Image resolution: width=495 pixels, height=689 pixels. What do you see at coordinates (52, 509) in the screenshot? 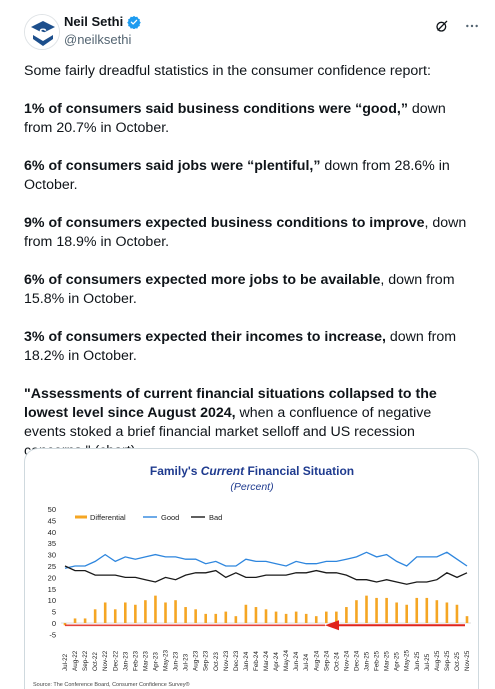
I see `y-tick-label: 50` at bounding box center [52, 509].